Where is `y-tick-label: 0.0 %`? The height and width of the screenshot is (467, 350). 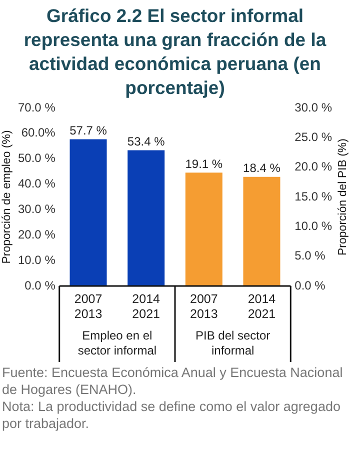 y-tick-label: 0.0 % is located at coordinates (40, 285).